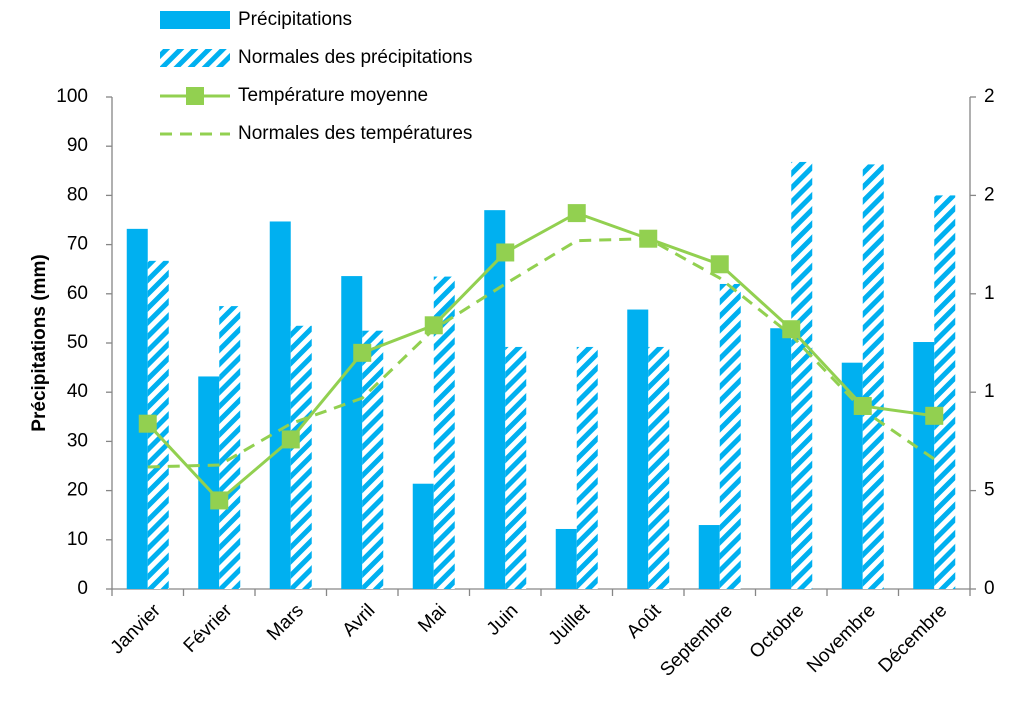  Describe the element at coordinates (136, 629) in the screenshot. I see `x-tick-label: Janvier` at that location.